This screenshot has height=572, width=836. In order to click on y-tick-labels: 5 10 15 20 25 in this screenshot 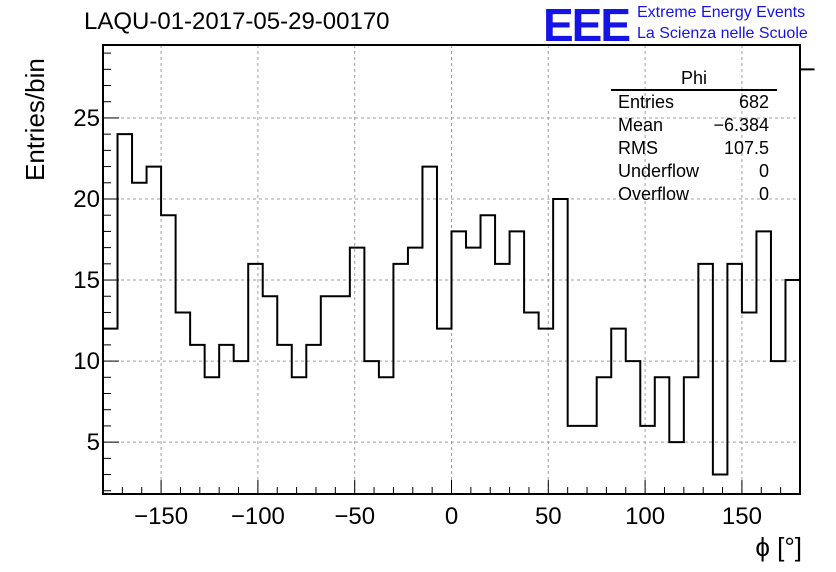, I will do `click(86, 280)`.